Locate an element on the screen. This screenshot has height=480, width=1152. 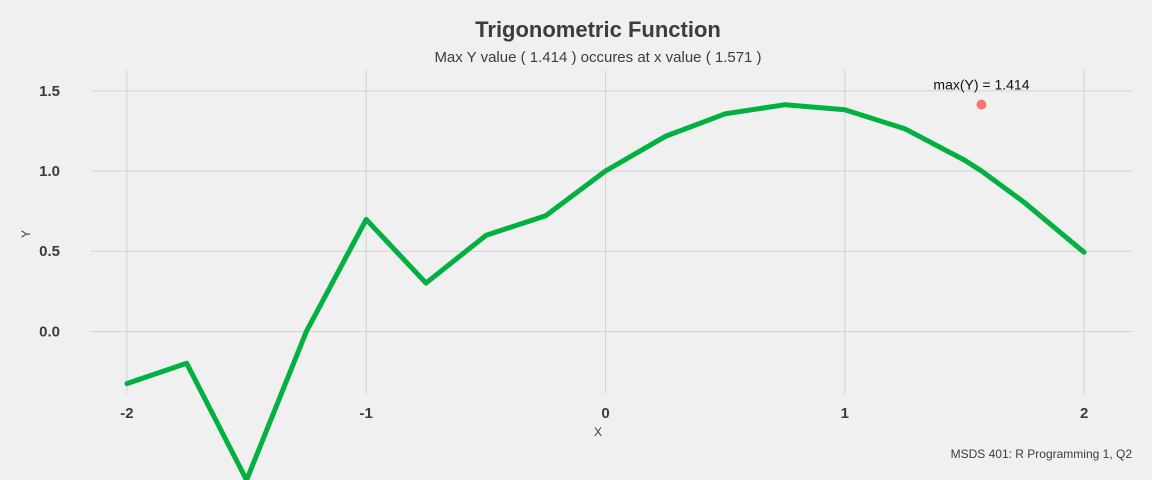
y-tick-label: 0.0 is located at coordinates (49, 331).